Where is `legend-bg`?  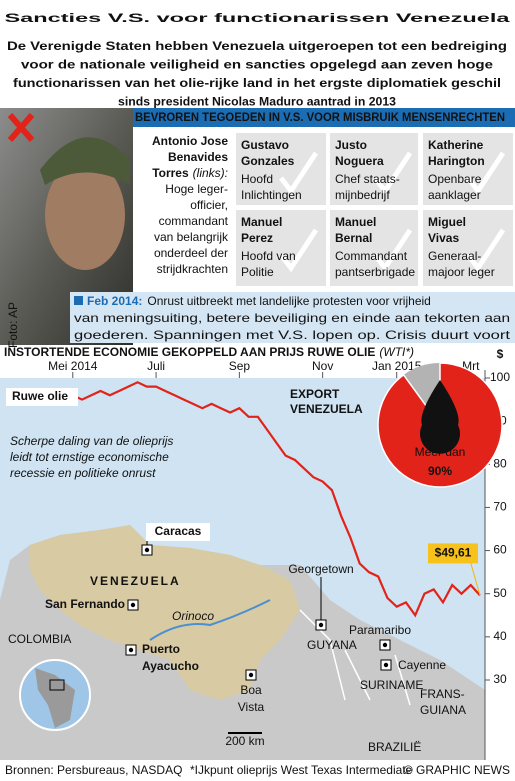 legend-bg is located at coordinates (42, 397).